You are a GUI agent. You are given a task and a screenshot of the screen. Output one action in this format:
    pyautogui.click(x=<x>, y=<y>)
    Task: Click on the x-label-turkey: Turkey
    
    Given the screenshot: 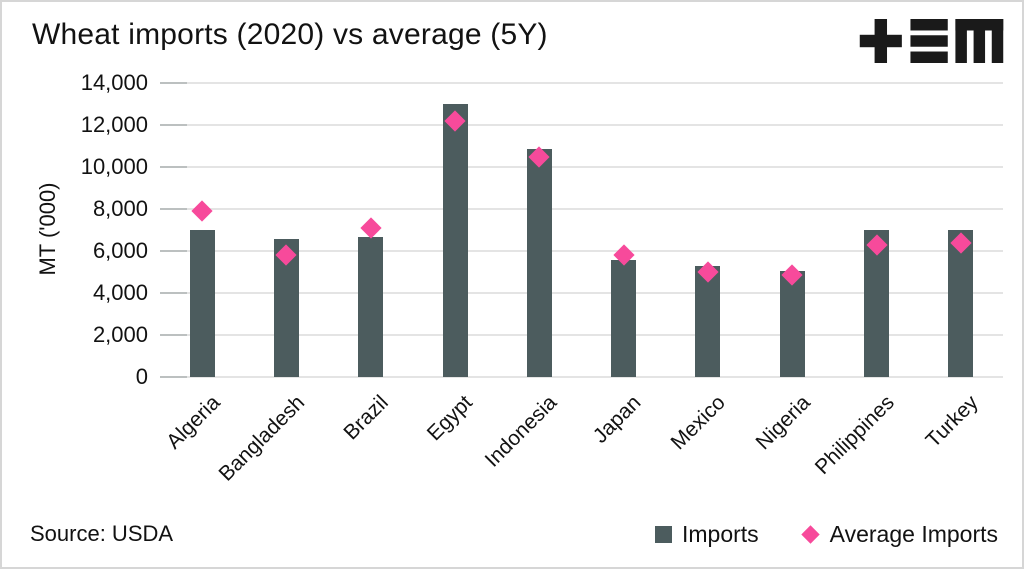 What is the action you would take?
    pyautogui.click(x=953, y=422)
    